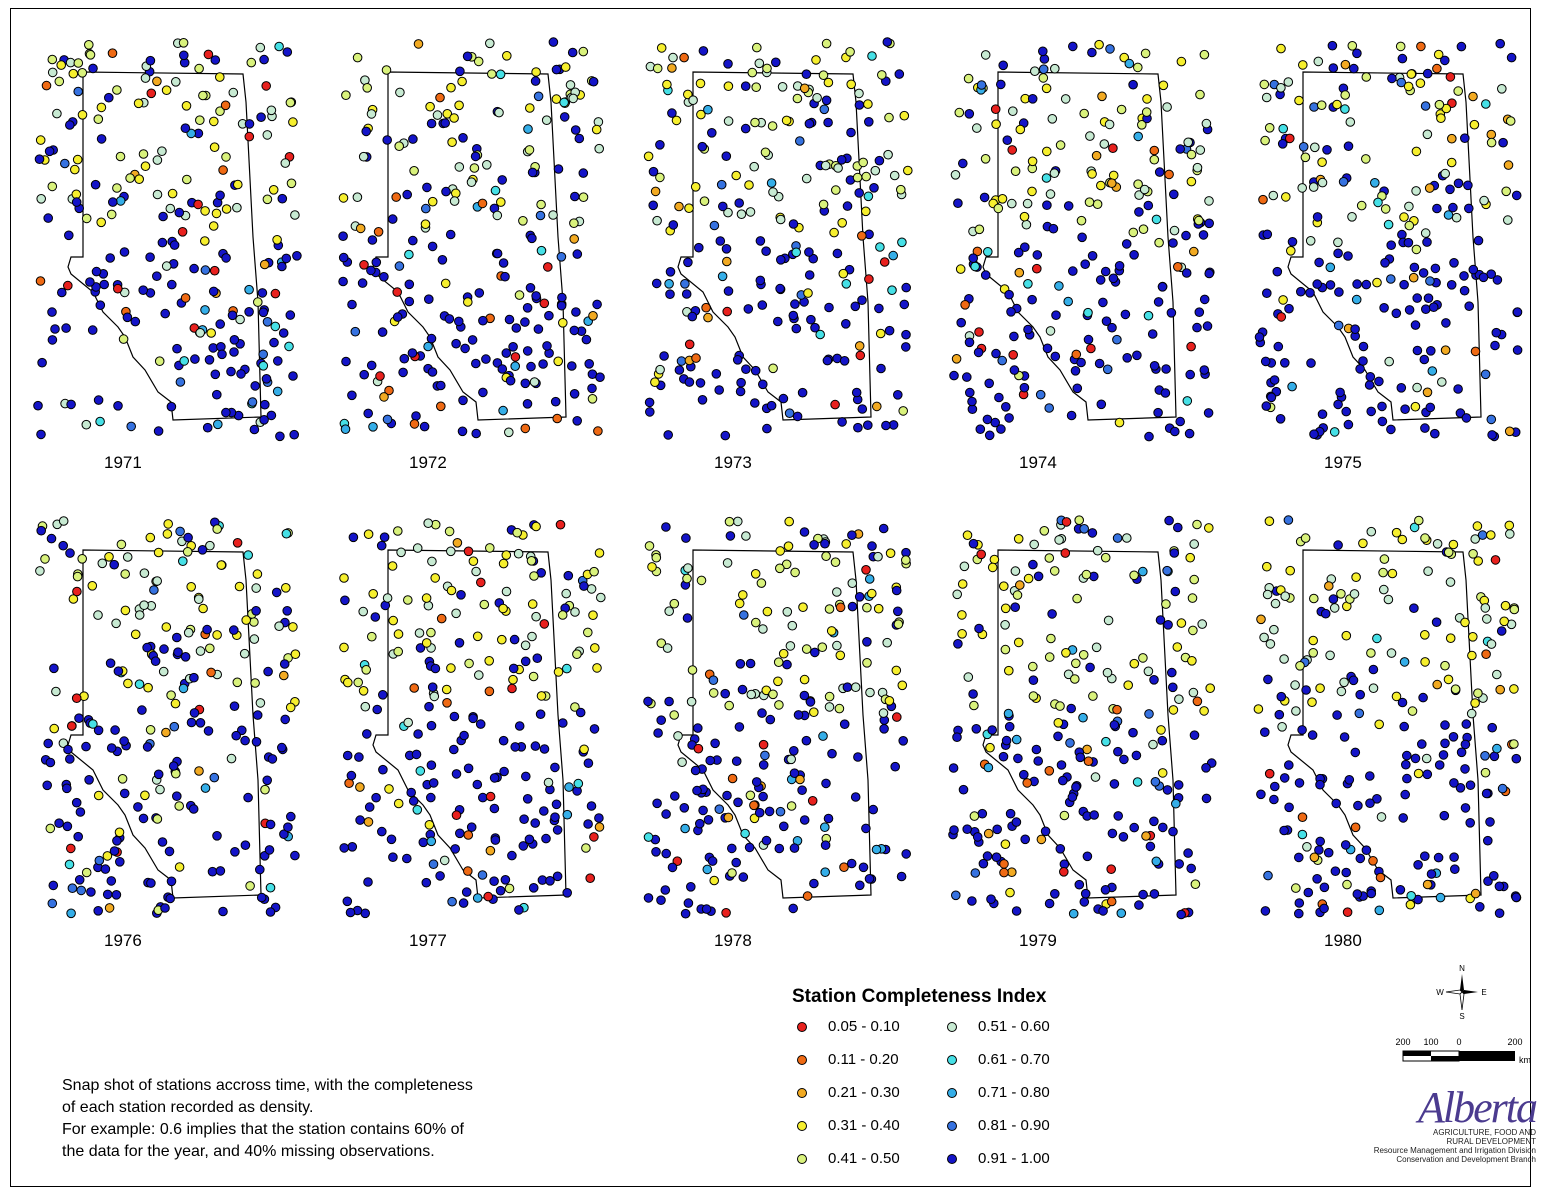 This screenshot has width=1543, height=1199. What do you see at coordinates (1038, 462) in the screenshot?
I see `year-label: 1974` at bounding box center [1038, 462].